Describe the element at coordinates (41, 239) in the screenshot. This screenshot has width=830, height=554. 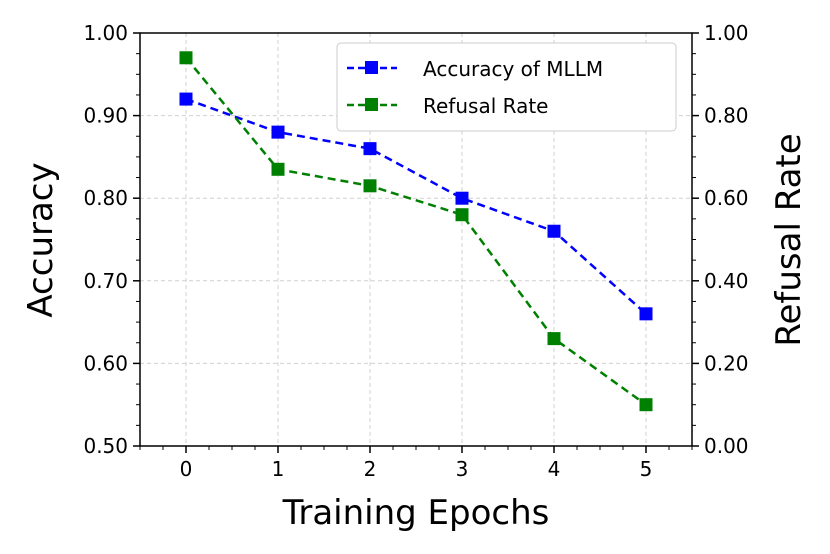
I see `y-axis-title: Accuracy` at that location.